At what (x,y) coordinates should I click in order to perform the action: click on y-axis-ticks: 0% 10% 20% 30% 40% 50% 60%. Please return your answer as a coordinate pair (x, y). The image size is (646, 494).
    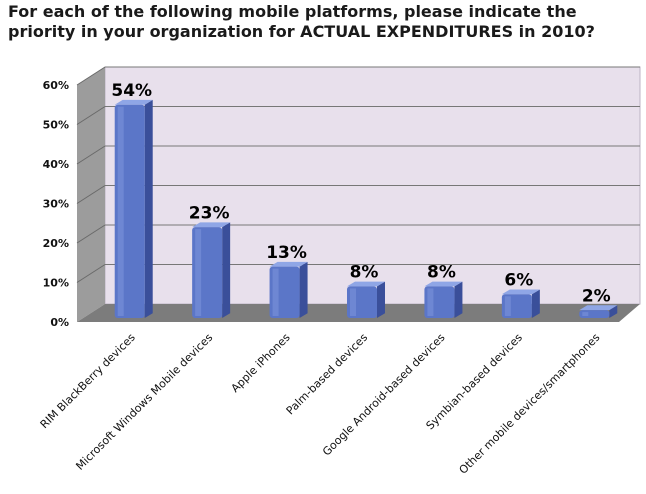
    Looking at the image, I should click on (56, 204).